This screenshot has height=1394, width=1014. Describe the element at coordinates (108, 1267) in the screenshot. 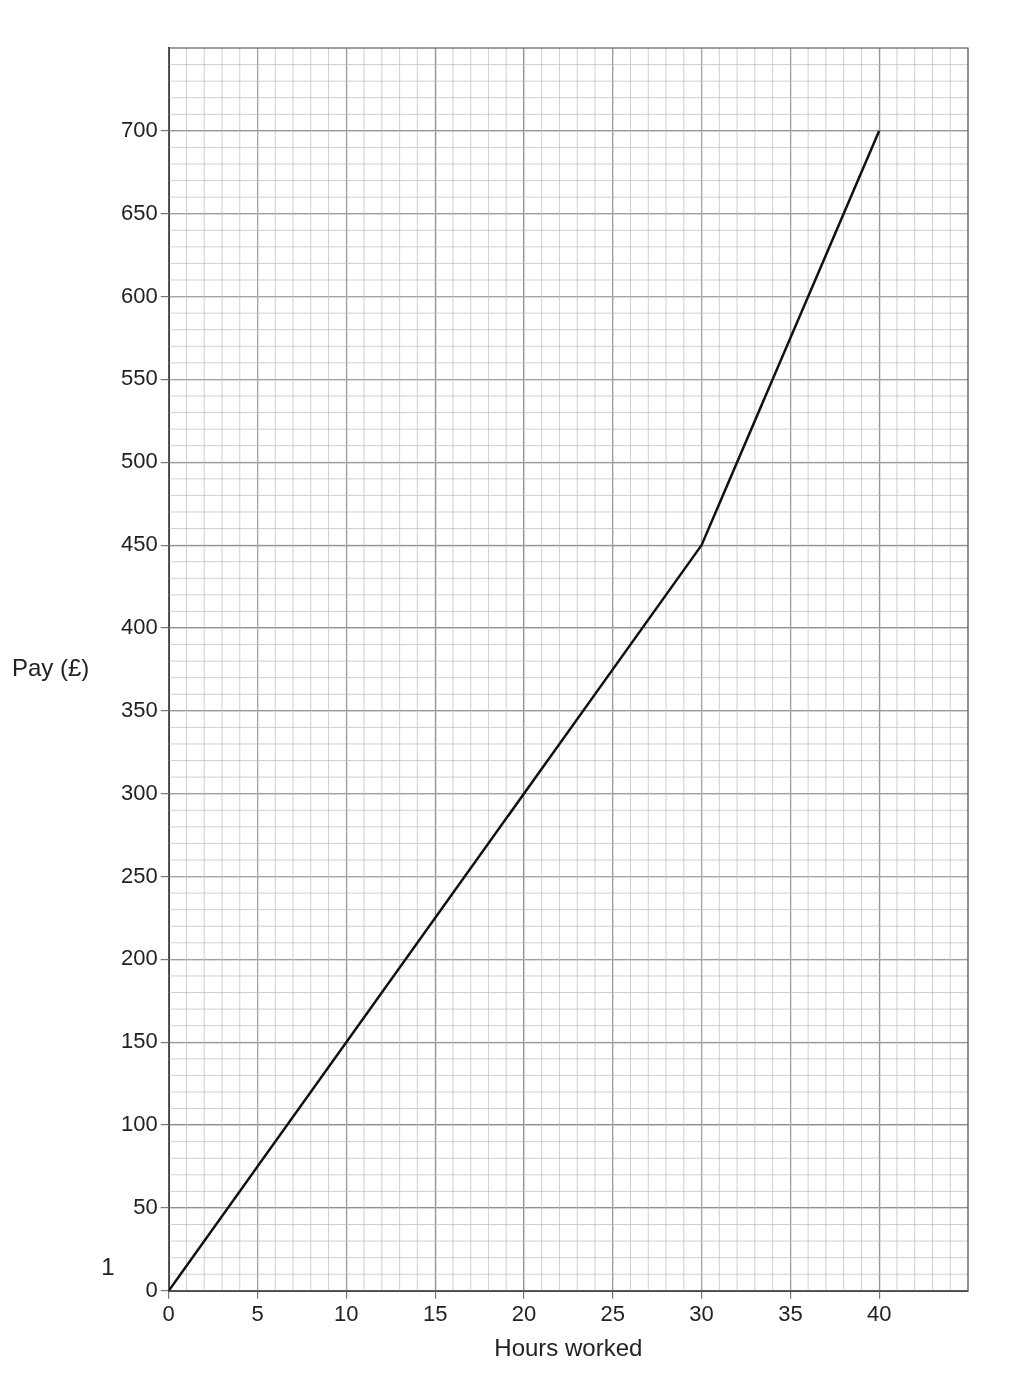

I see `text: 1` at that location.